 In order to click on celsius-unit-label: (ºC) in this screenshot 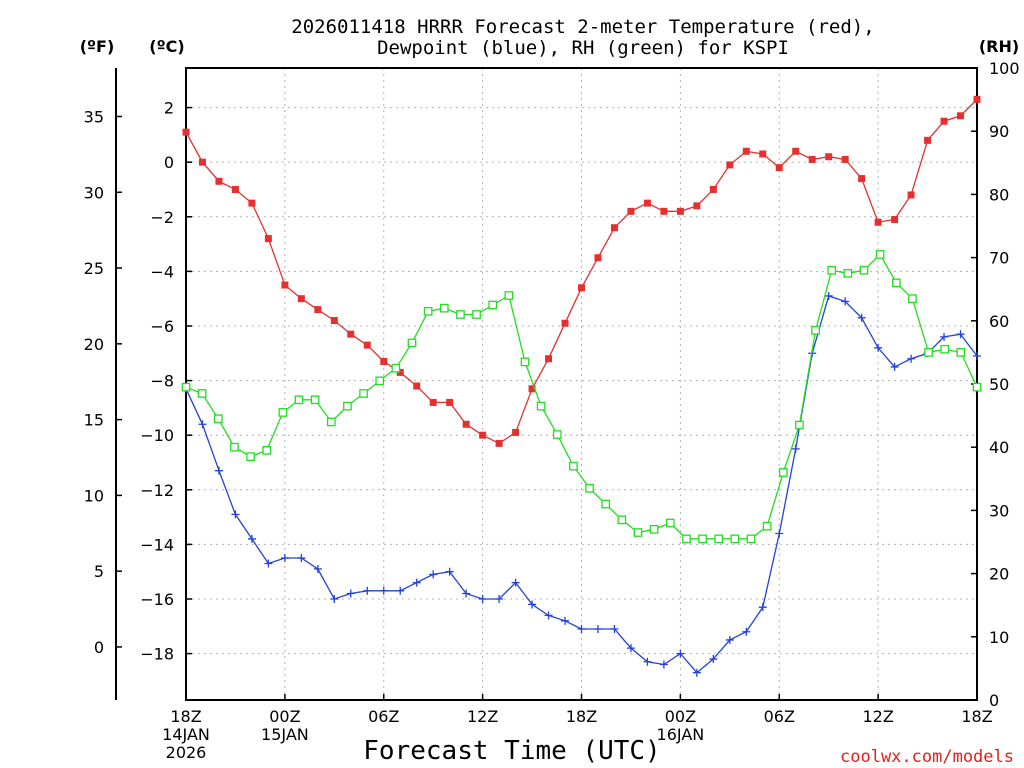, I will do `click(166, 46)`.